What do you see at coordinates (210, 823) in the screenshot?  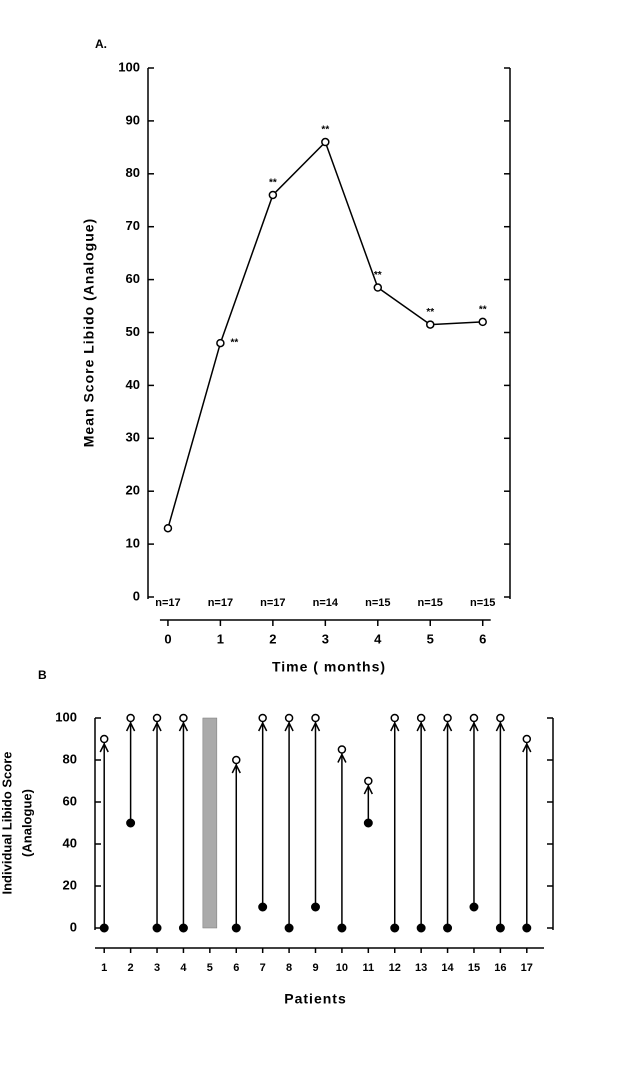 I see `missing-band` at bounding box center [210, 823].